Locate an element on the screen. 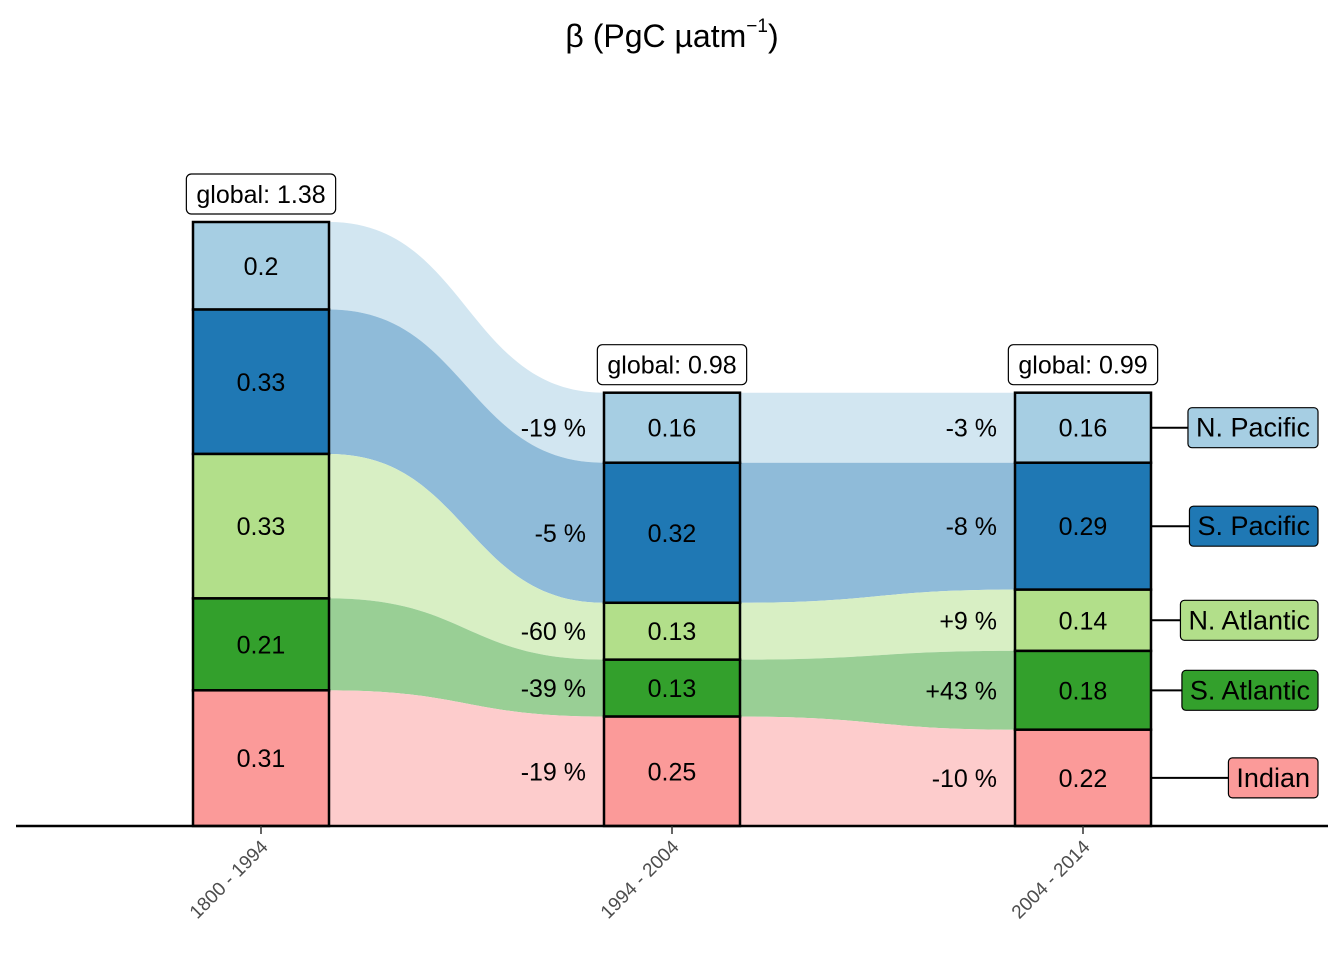 This screenshot has height=960, width=1344. bar-value-label: 0.22 is located at coordinates (1083, 779).